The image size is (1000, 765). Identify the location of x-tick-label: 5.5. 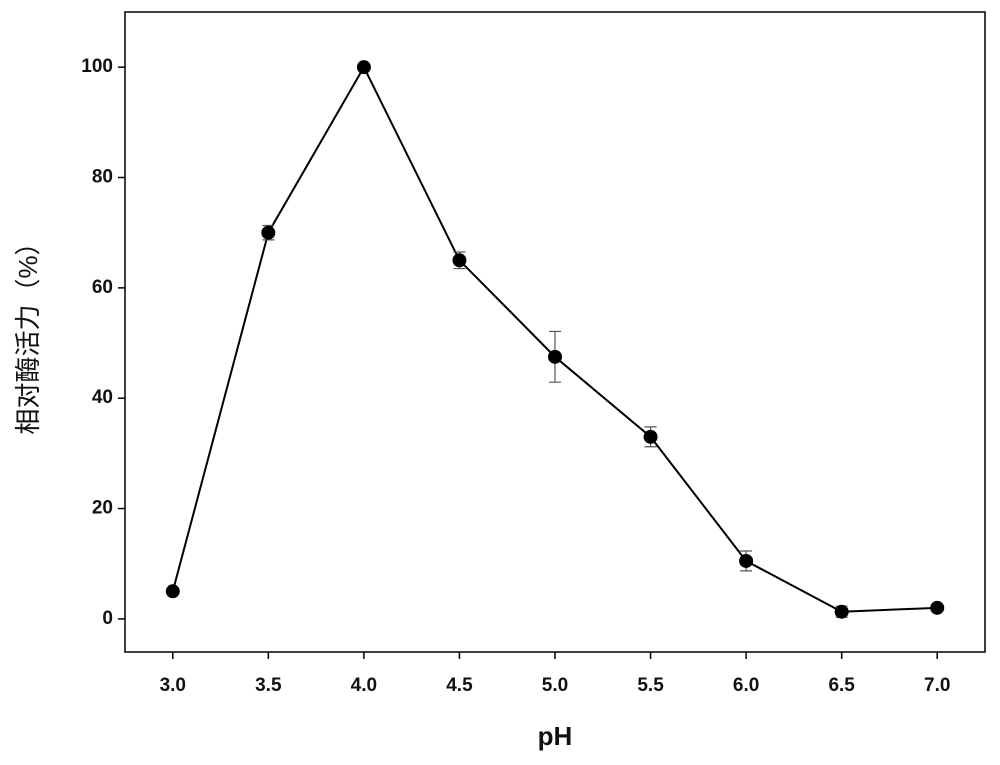
(650, 685).